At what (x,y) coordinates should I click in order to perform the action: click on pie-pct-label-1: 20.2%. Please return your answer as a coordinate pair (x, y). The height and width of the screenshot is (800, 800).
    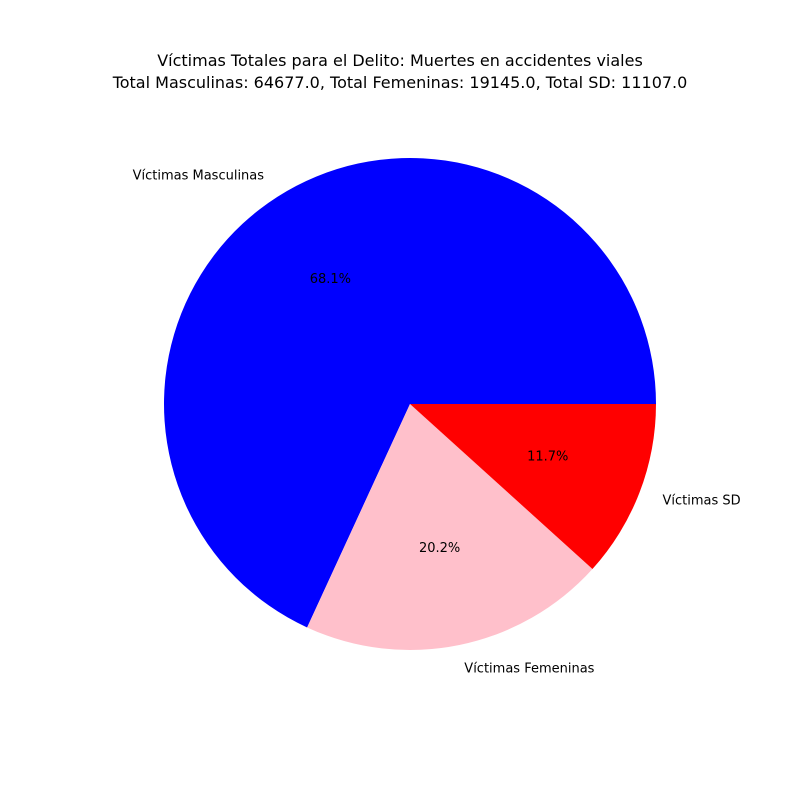
    Looking at the image, I should click on (439, 548).